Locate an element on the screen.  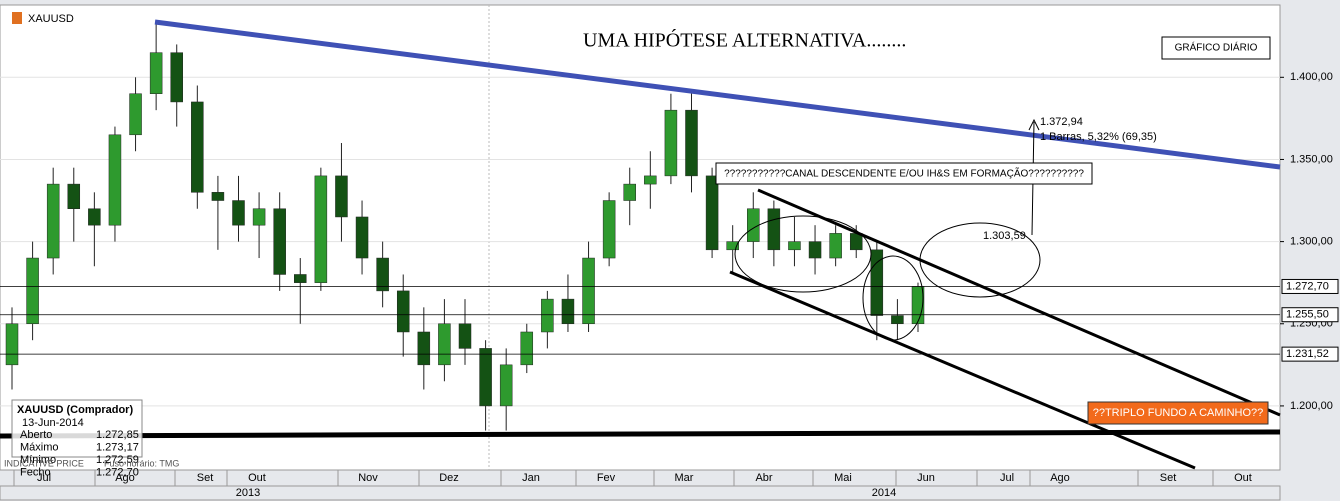
info-date: 13-Jun-2014 is located at coordinates (53, 423).